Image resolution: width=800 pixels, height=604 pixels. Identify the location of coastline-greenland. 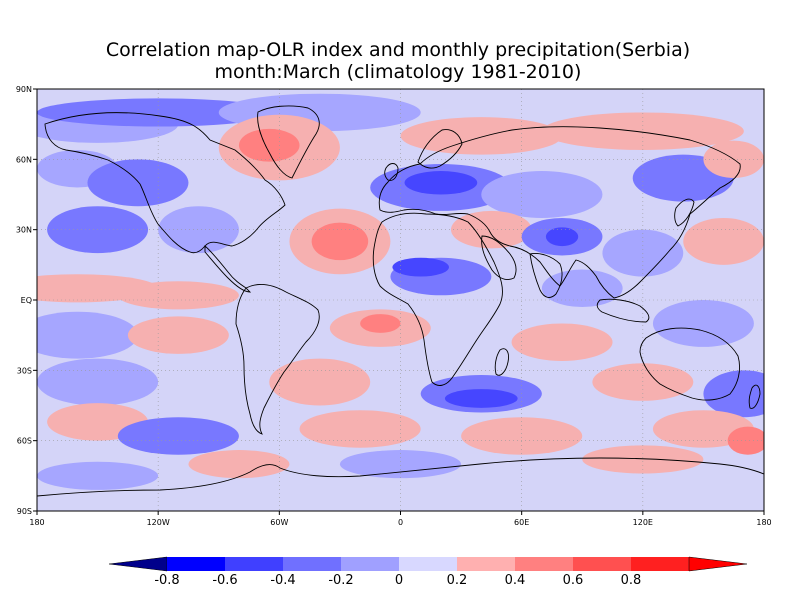
(288, 142).